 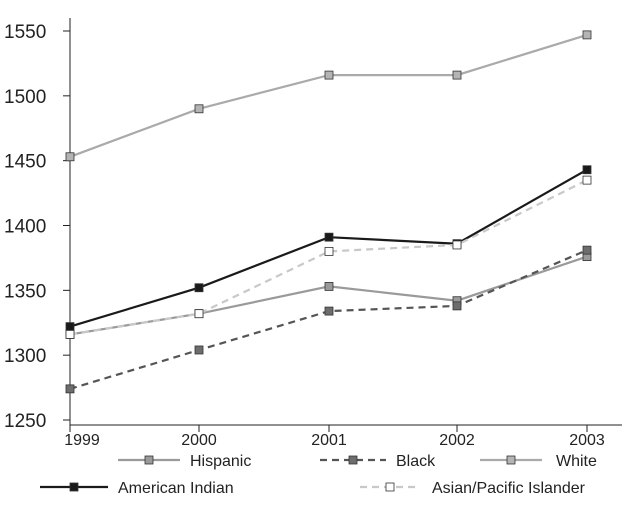 I want to click on y-tick-label: 1400, so click(x=25, y=227).